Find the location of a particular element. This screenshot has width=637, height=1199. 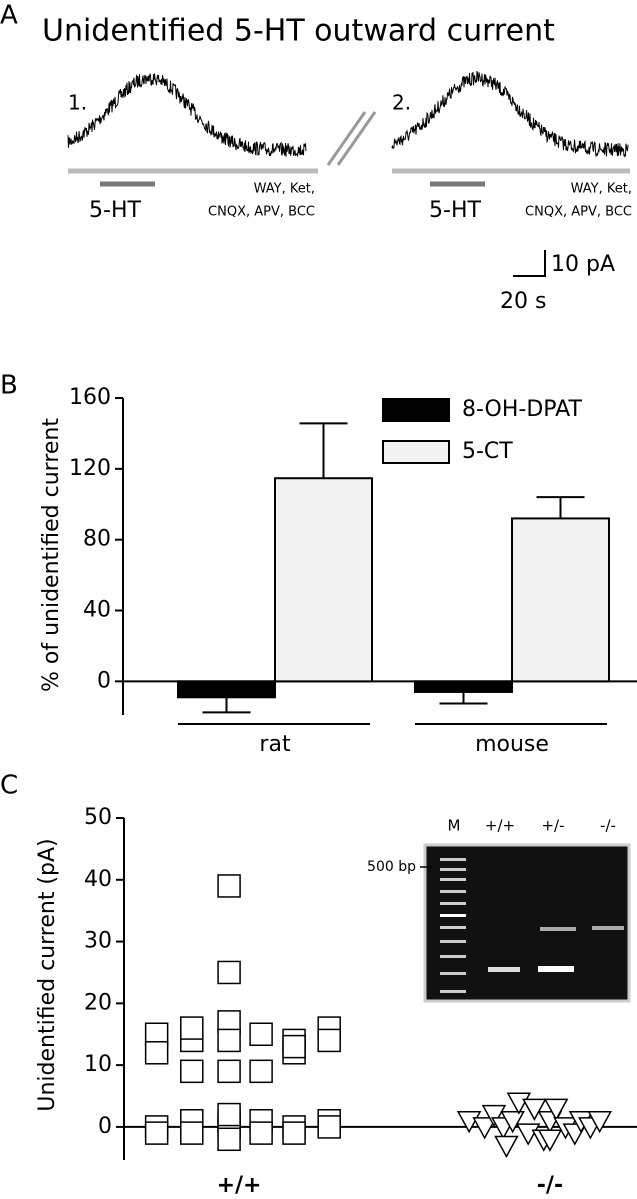

lane-label: +/- is located at coordinates (552, 826).